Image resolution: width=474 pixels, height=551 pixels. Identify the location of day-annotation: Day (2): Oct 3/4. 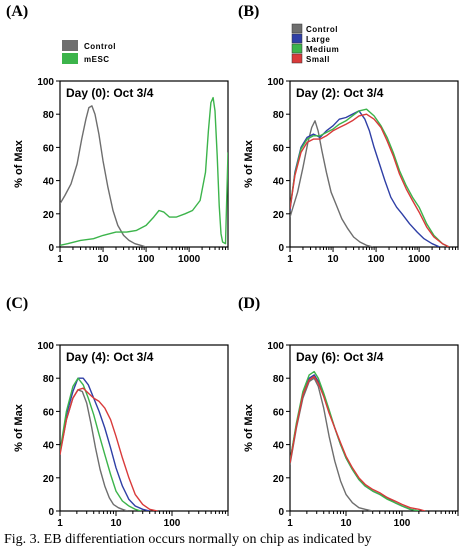
(340, 93).